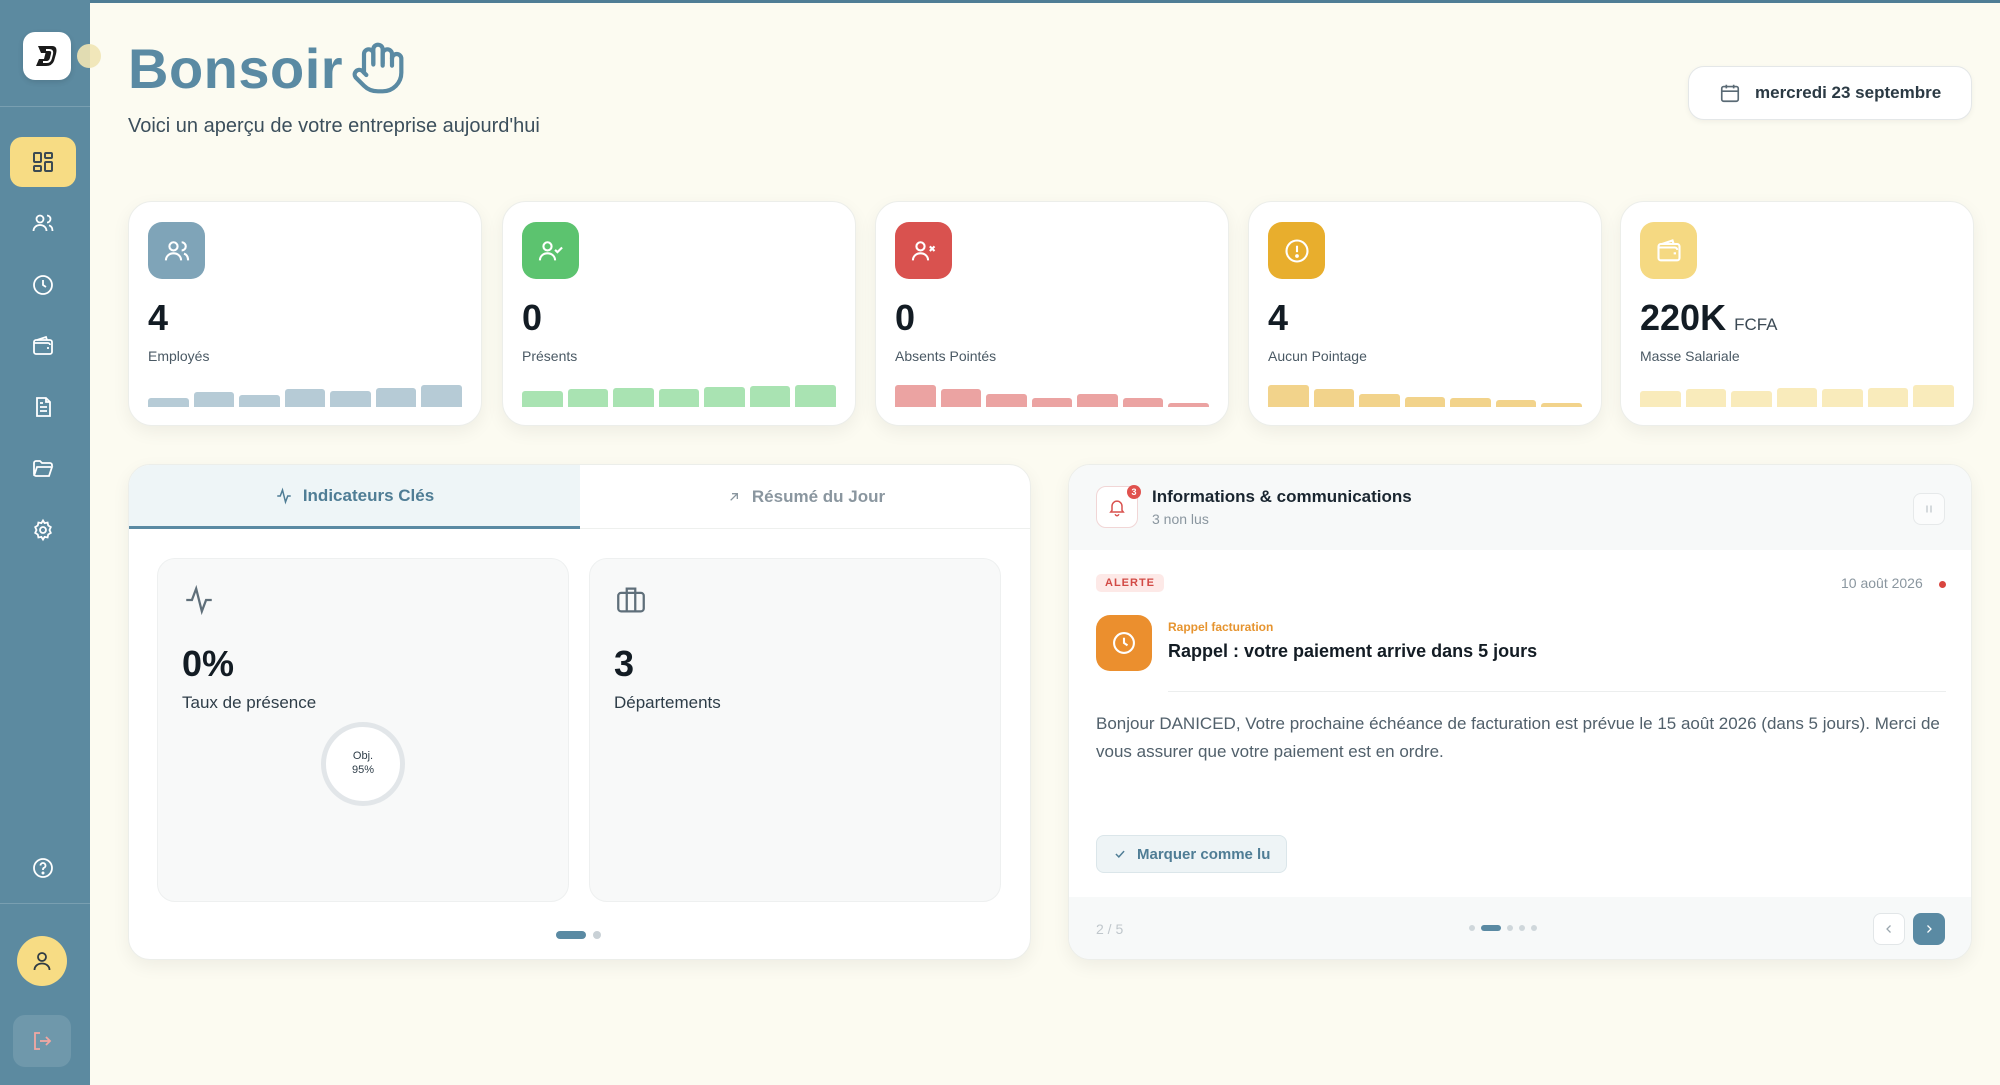 The image size is (2000, 1085). I want to click on stat-value: 4, so click(158, 317).